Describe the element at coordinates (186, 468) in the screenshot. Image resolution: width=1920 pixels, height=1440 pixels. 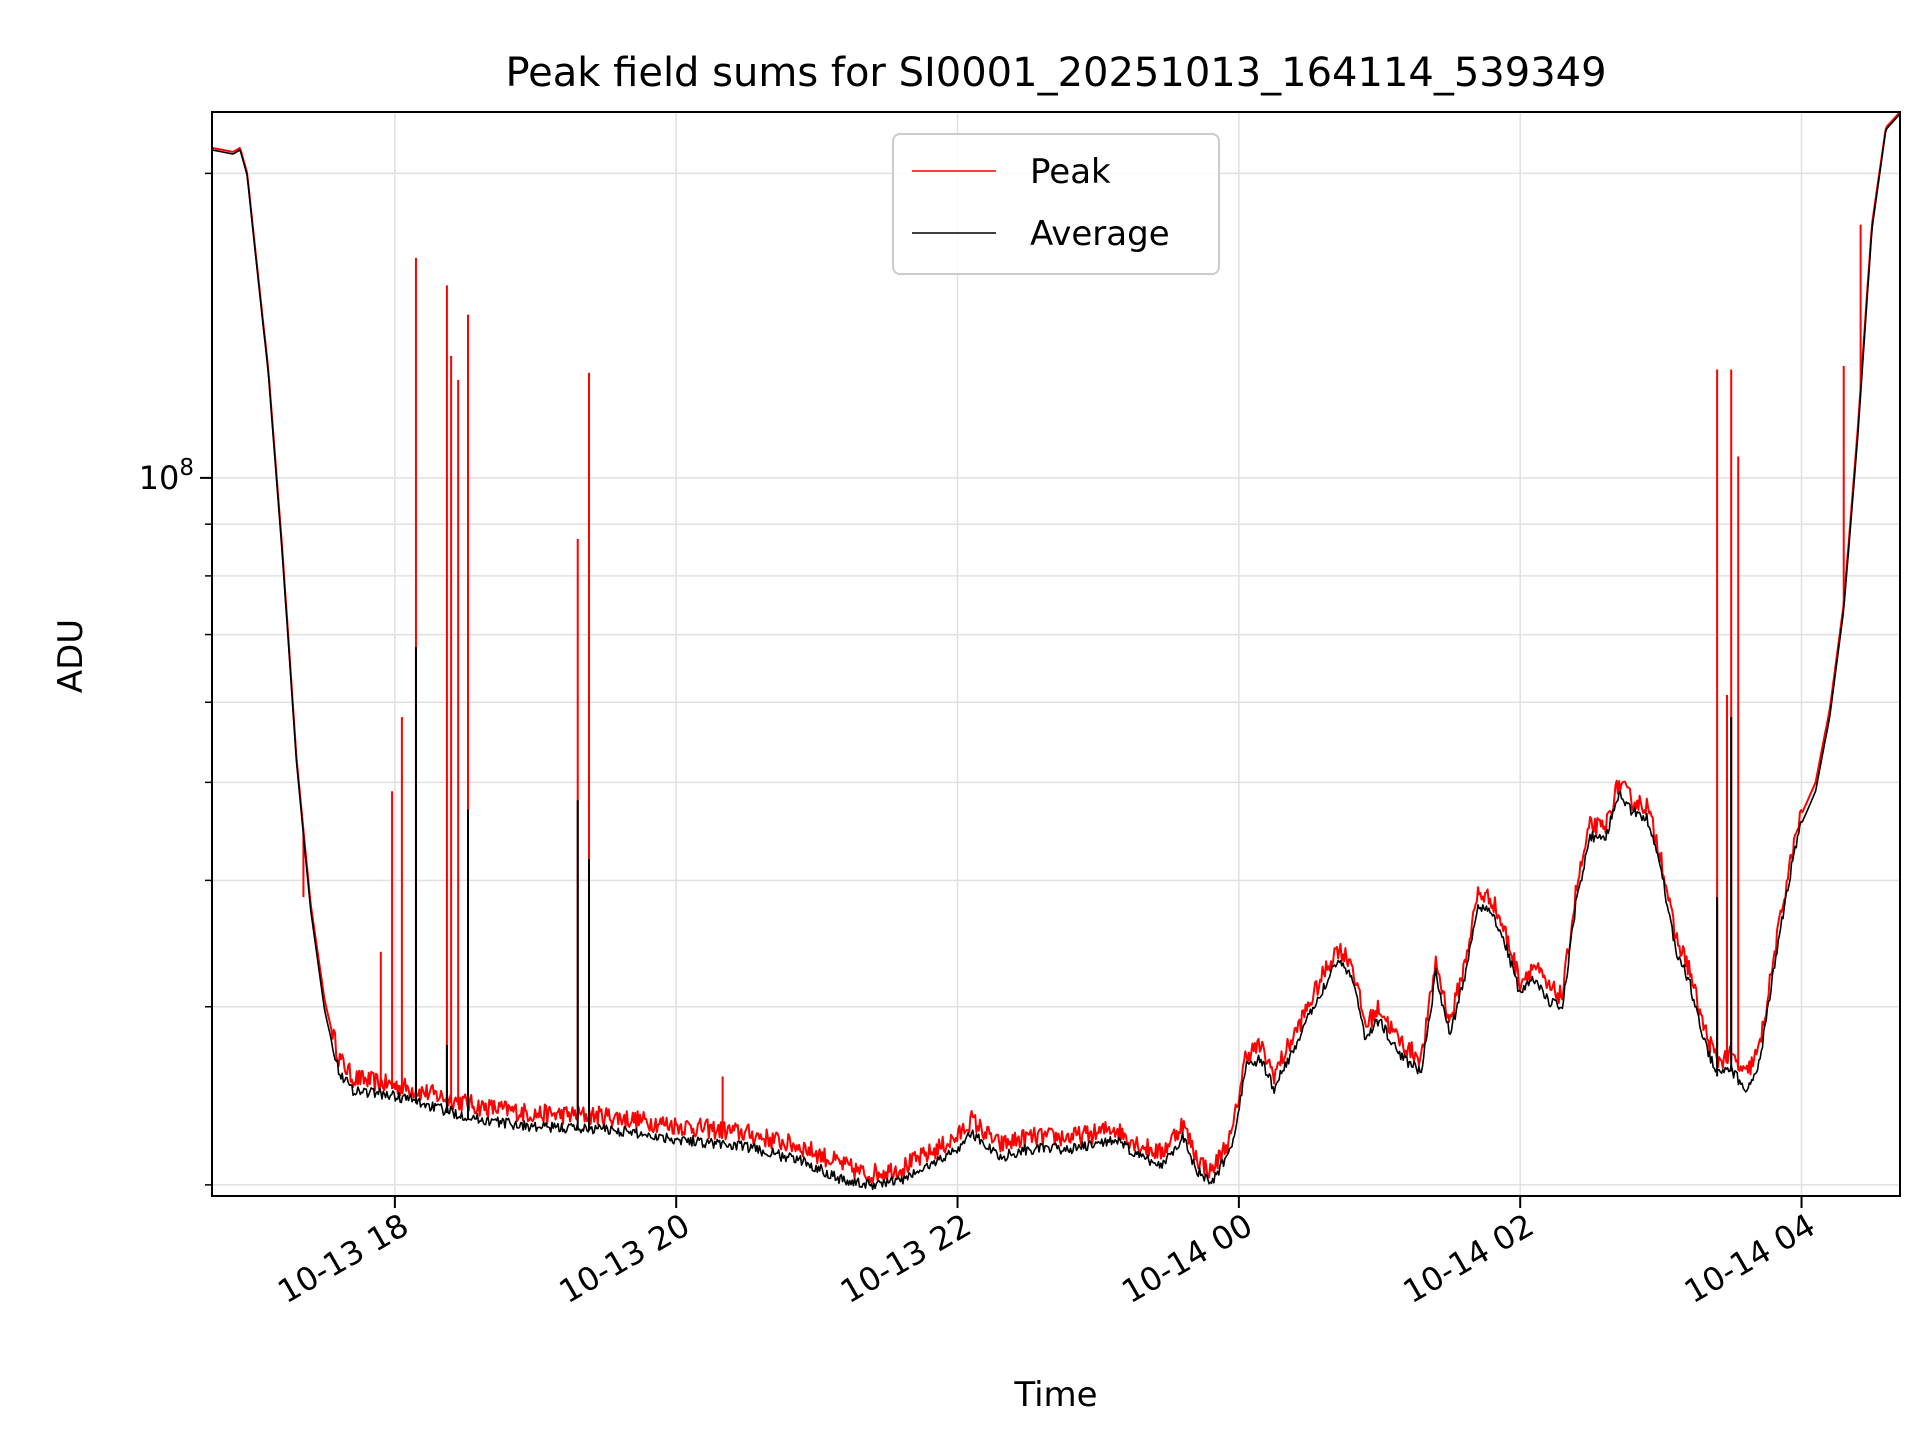
I see `y-tick-label-exponent: 8` at that location.